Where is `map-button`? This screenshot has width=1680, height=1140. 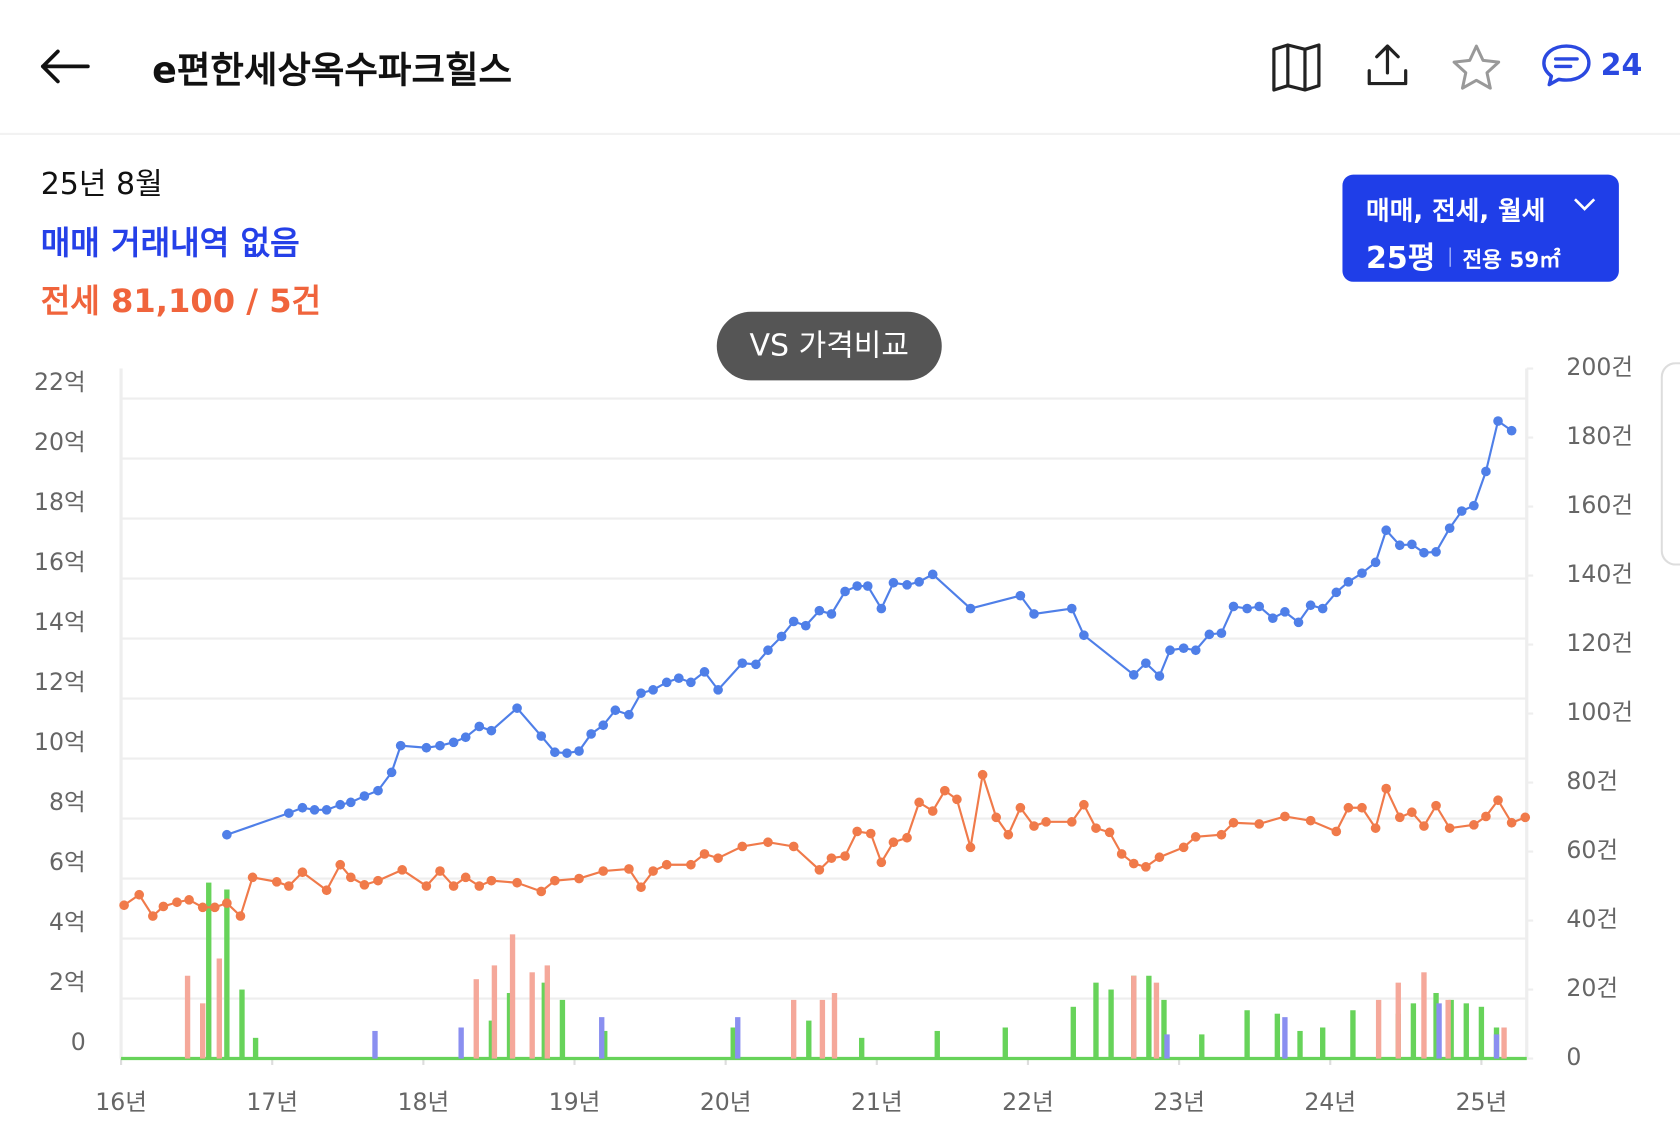
map-button is located at coordinates (1296, 67).